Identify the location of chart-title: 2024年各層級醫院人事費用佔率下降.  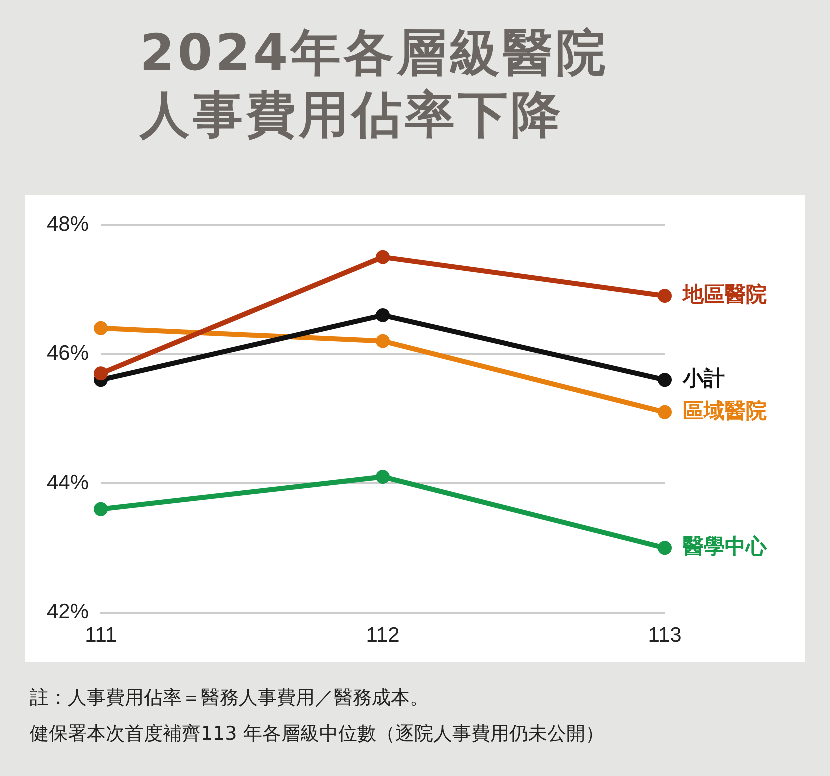
(375, 84).